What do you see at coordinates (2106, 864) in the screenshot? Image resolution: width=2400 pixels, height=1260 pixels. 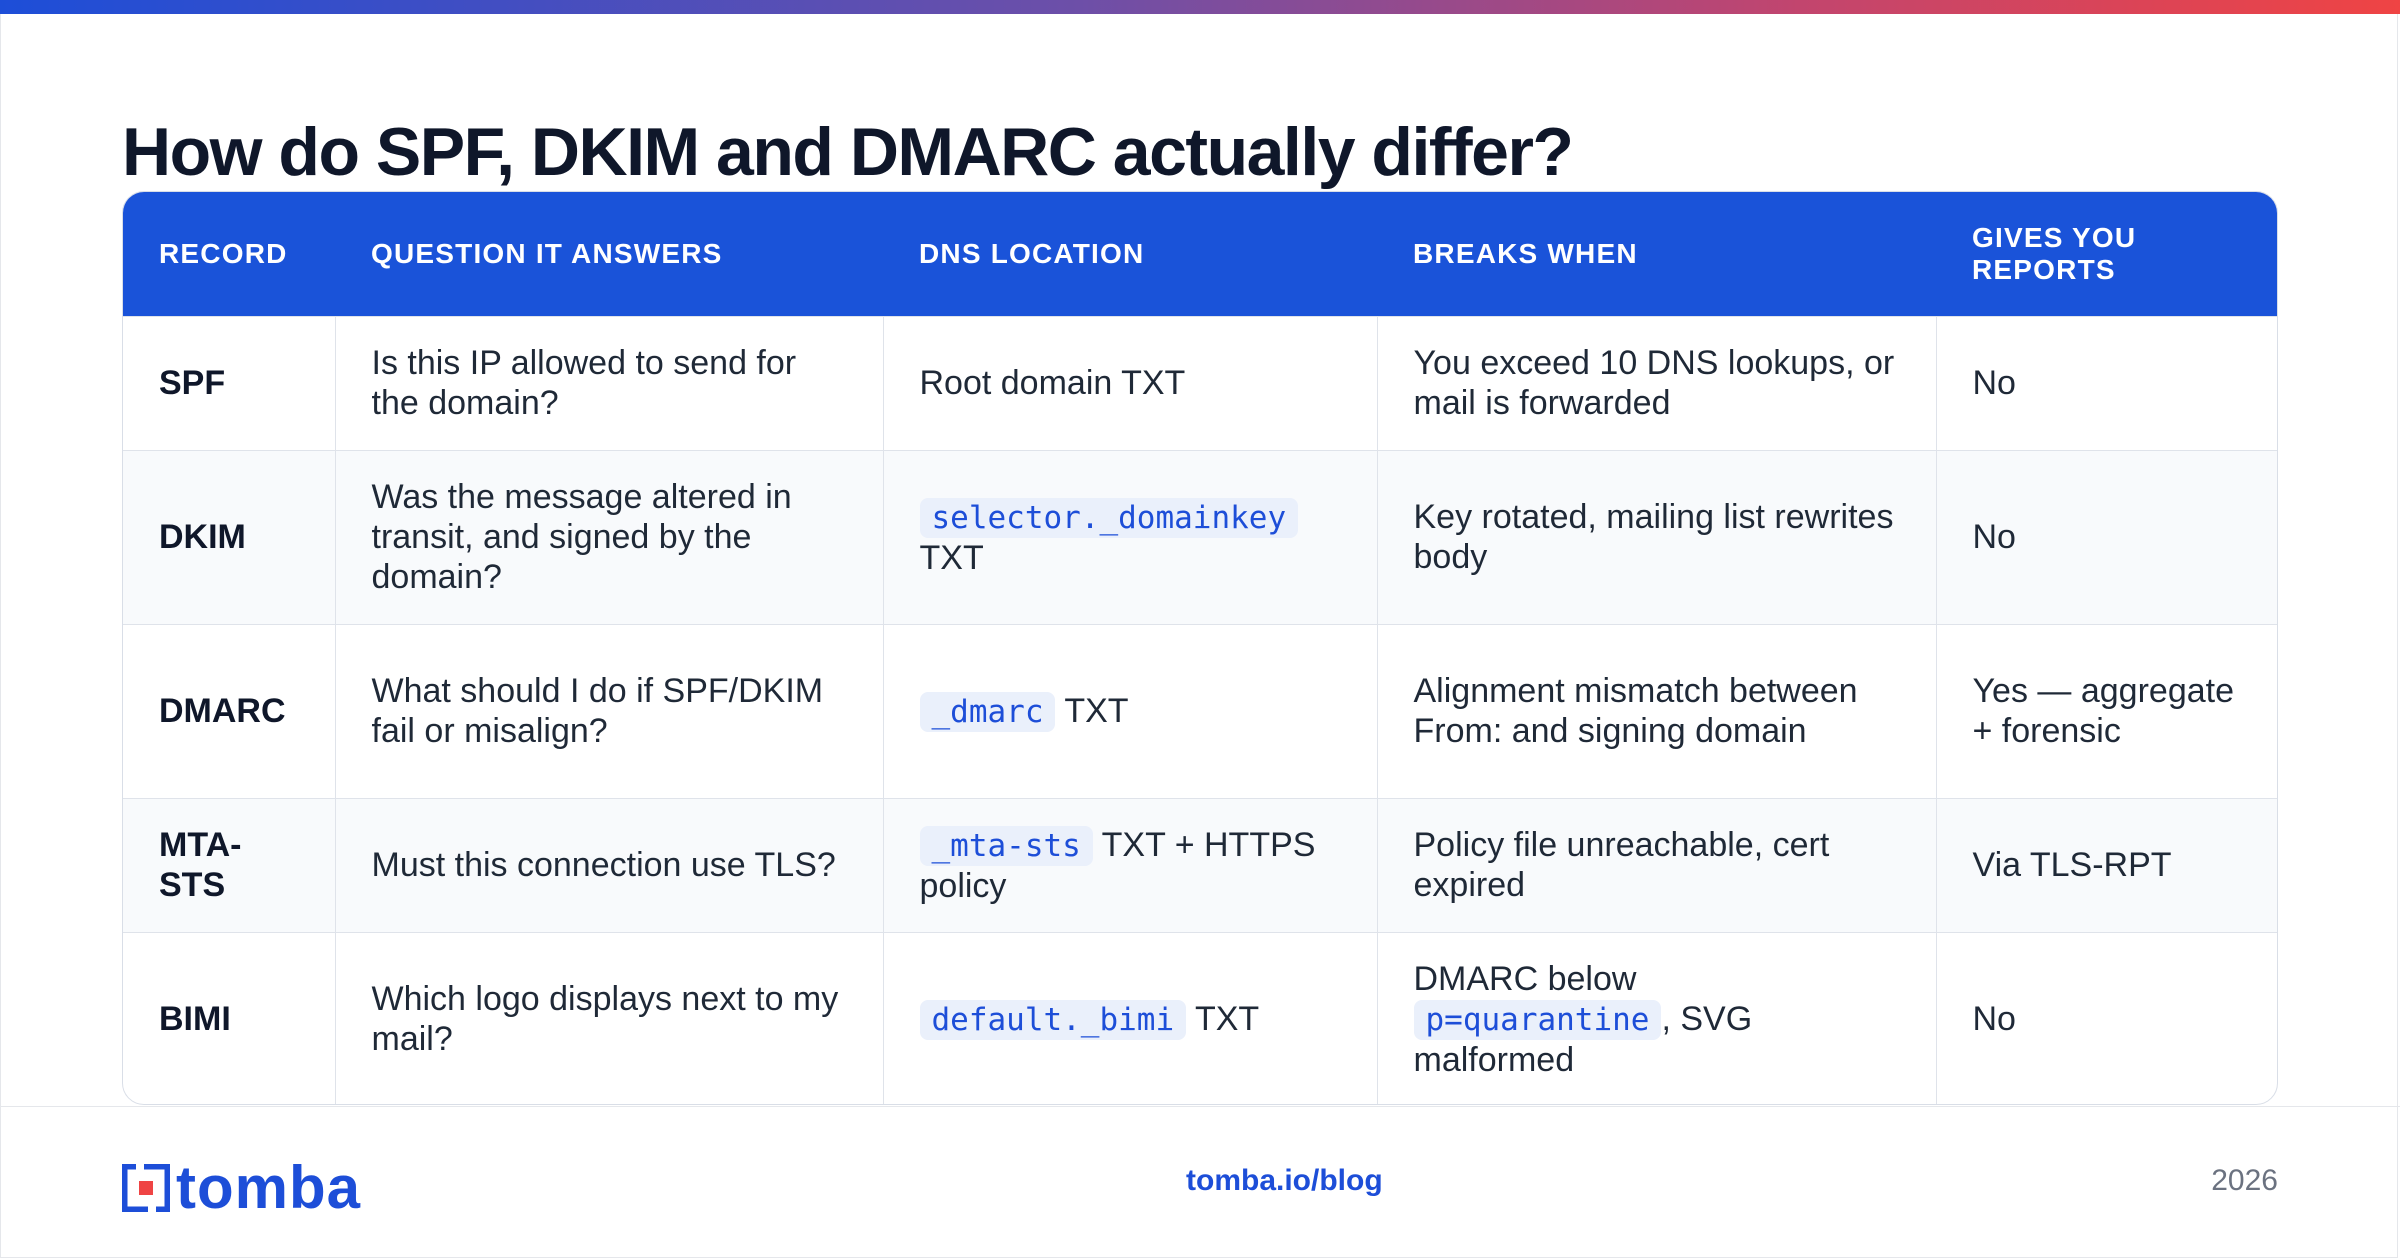 I see `cell-reports: Via TLS-RPT` at bounding box center [2106, 864].